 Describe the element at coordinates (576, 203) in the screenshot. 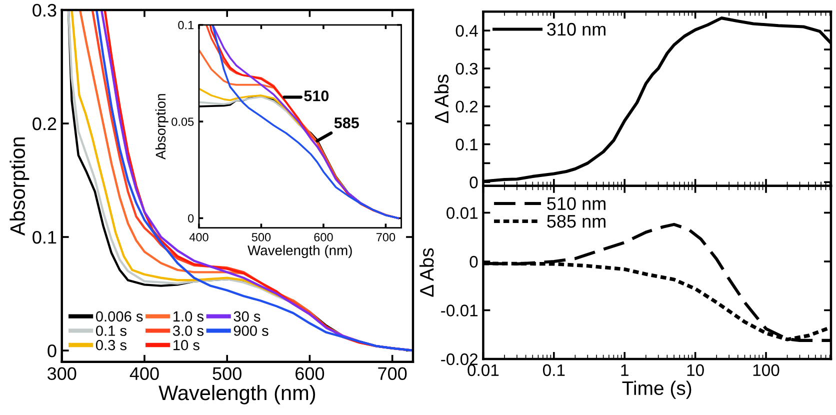

I see `legend-label: 510 nm` at that location.